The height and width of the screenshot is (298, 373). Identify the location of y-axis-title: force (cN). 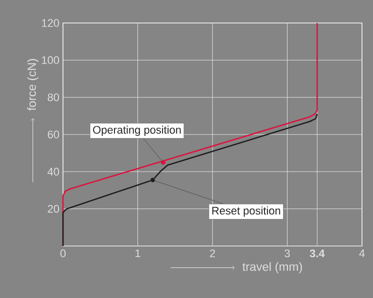
(32, 85).